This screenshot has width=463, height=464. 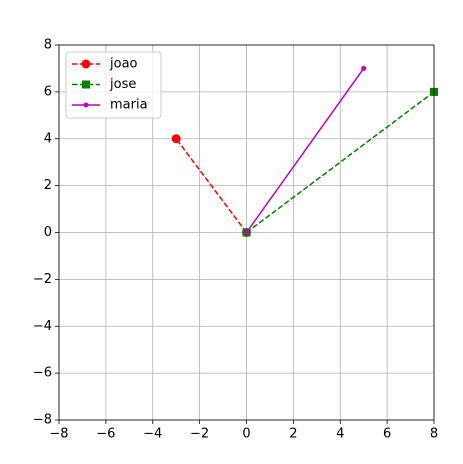 I want to click on x-tick-label: −6, so click(x=105, y=434).